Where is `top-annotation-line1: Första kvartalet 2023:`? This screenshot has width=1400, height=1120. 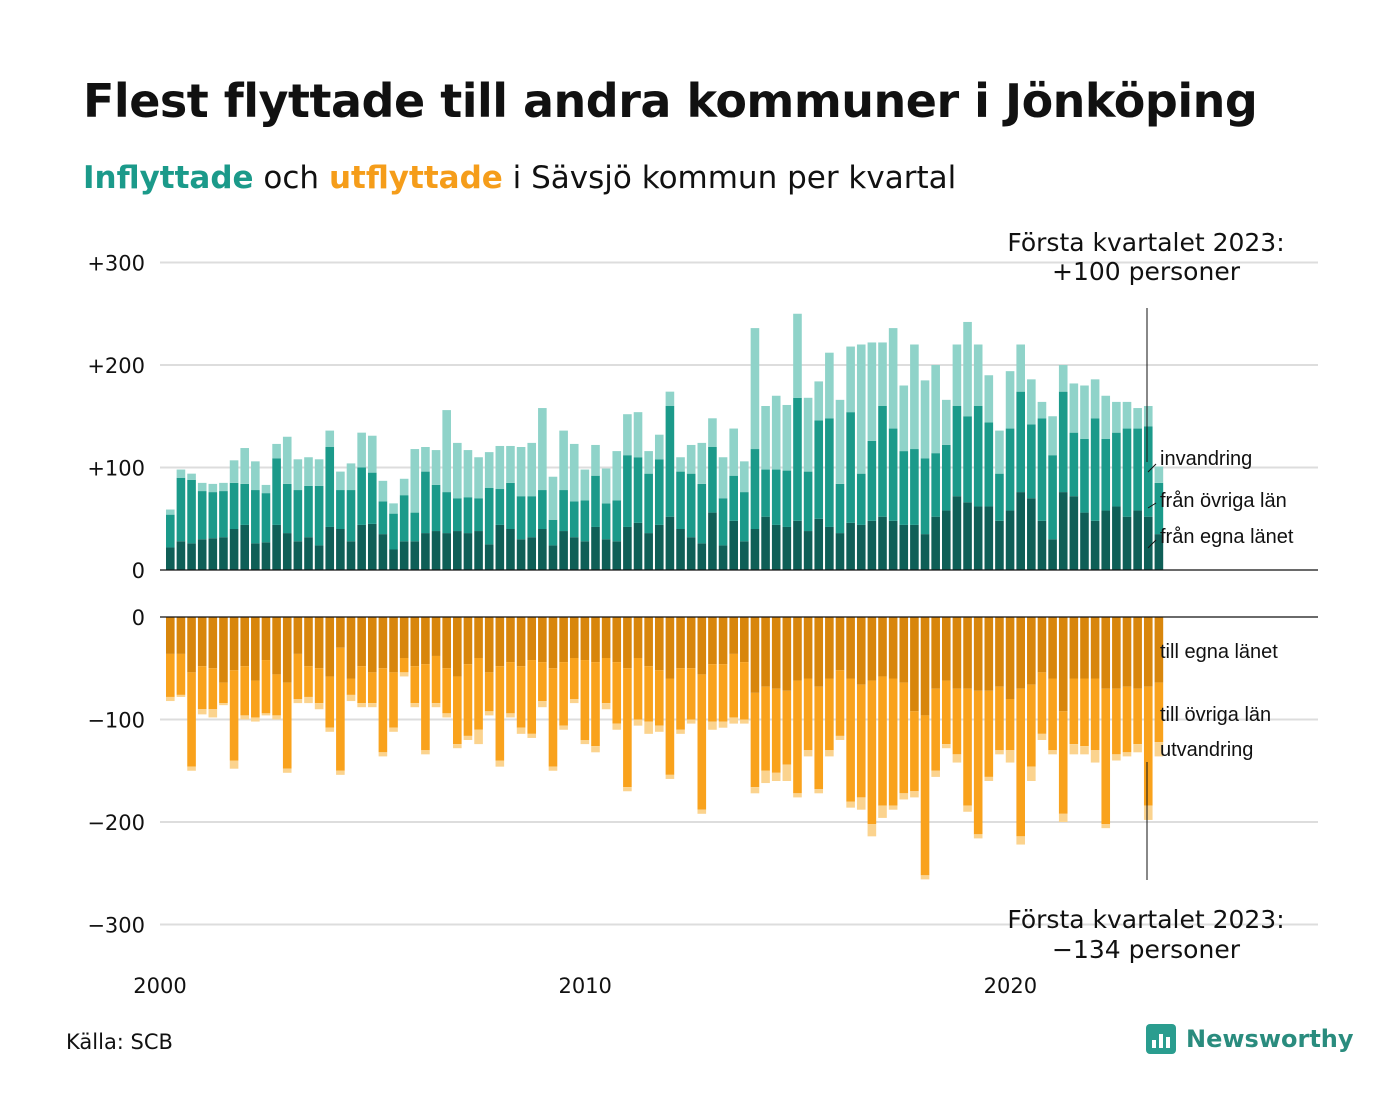
top-annotation-line1: Första kvartalet 2023: is located at coordinates (1145, 242).